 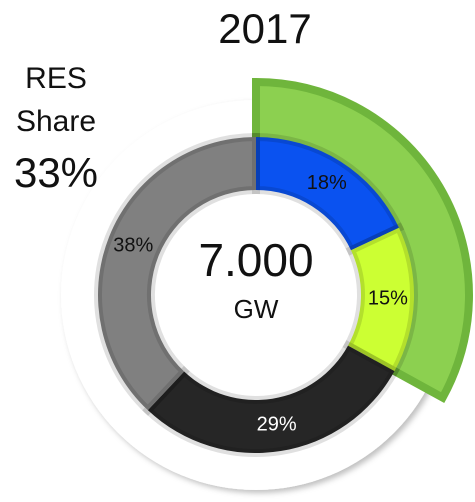 I want to click on center-value: 7.000, so click(x=255, y=260).